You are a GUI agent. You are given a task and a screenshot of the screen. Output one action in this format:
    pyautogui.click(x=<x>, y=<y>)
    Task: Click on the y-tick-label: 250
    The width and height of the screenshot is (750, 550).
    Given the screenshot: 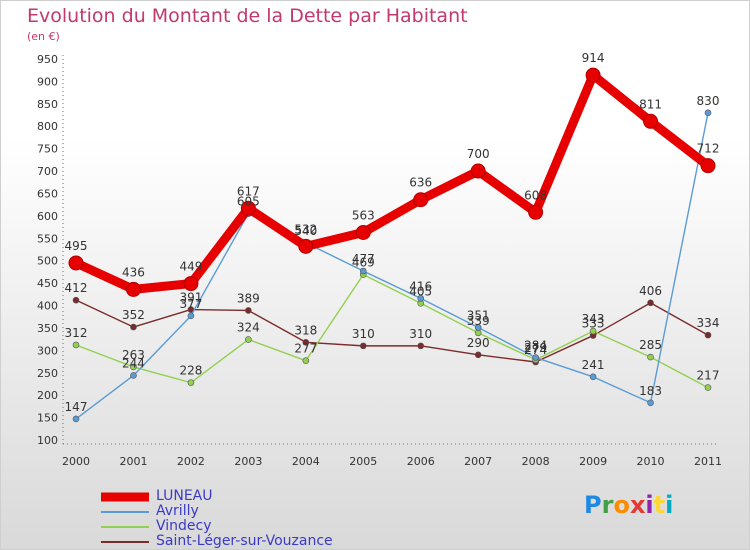 What is the action you would take?
    pyautogui.click(x=47, y=373)
    